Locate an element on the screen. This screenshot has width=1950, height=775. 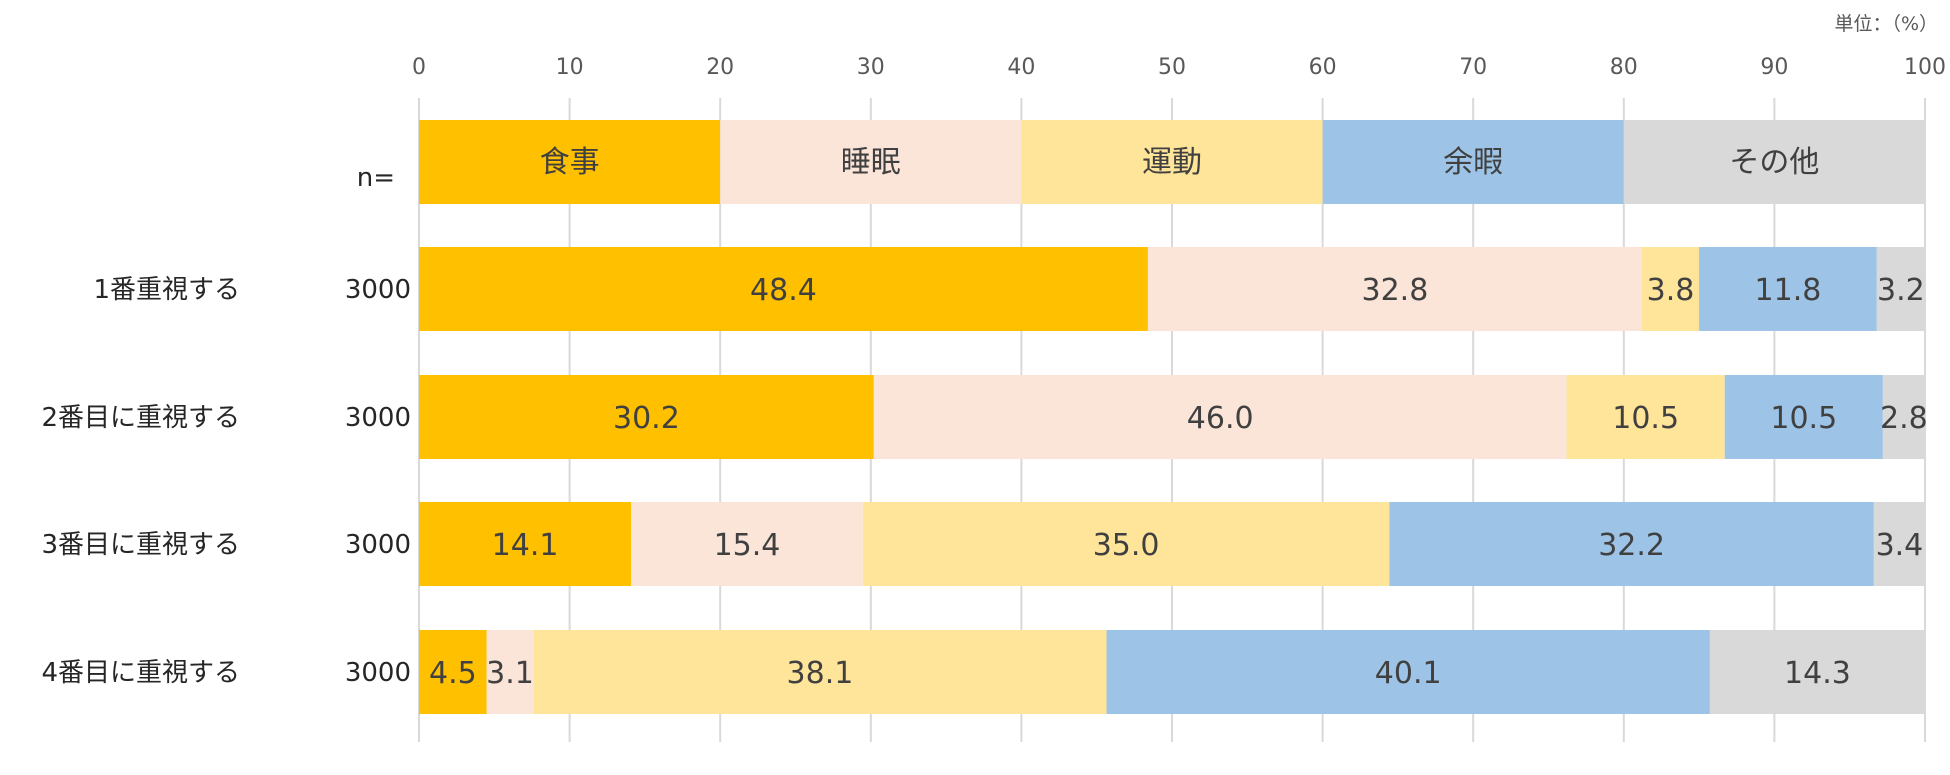
bar-row: 4番目に重視する 3000 4.5 3.1 38.1 40.1 14.3 is located at coordinates (983, 672).